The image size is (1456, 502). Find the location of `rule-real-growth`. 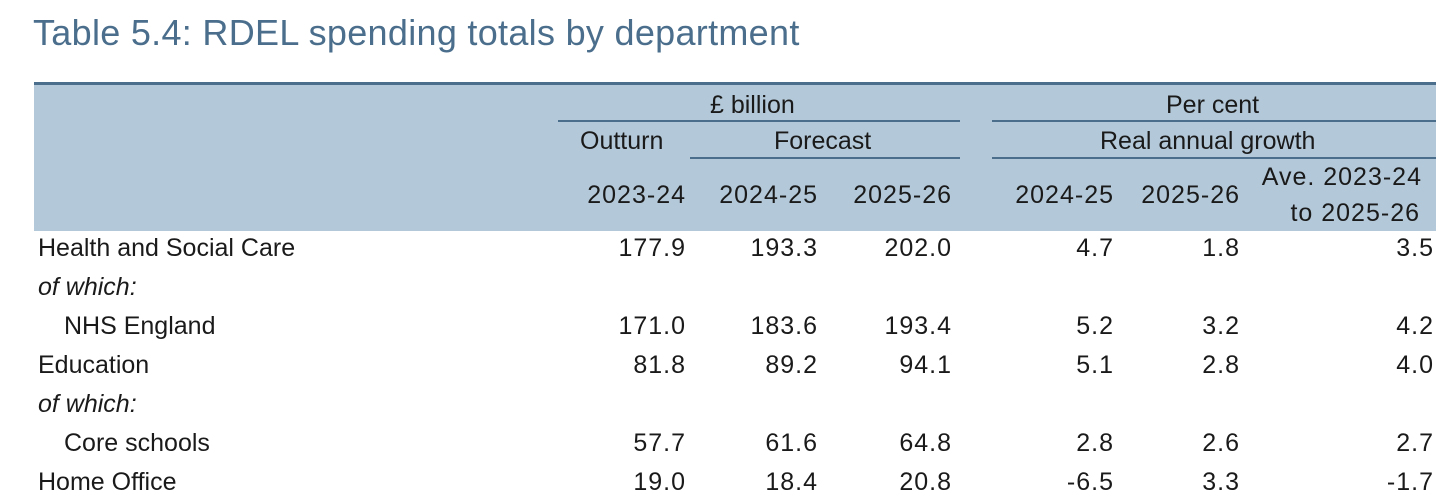

rule-real-growth is located at coordinates (1214, 158).